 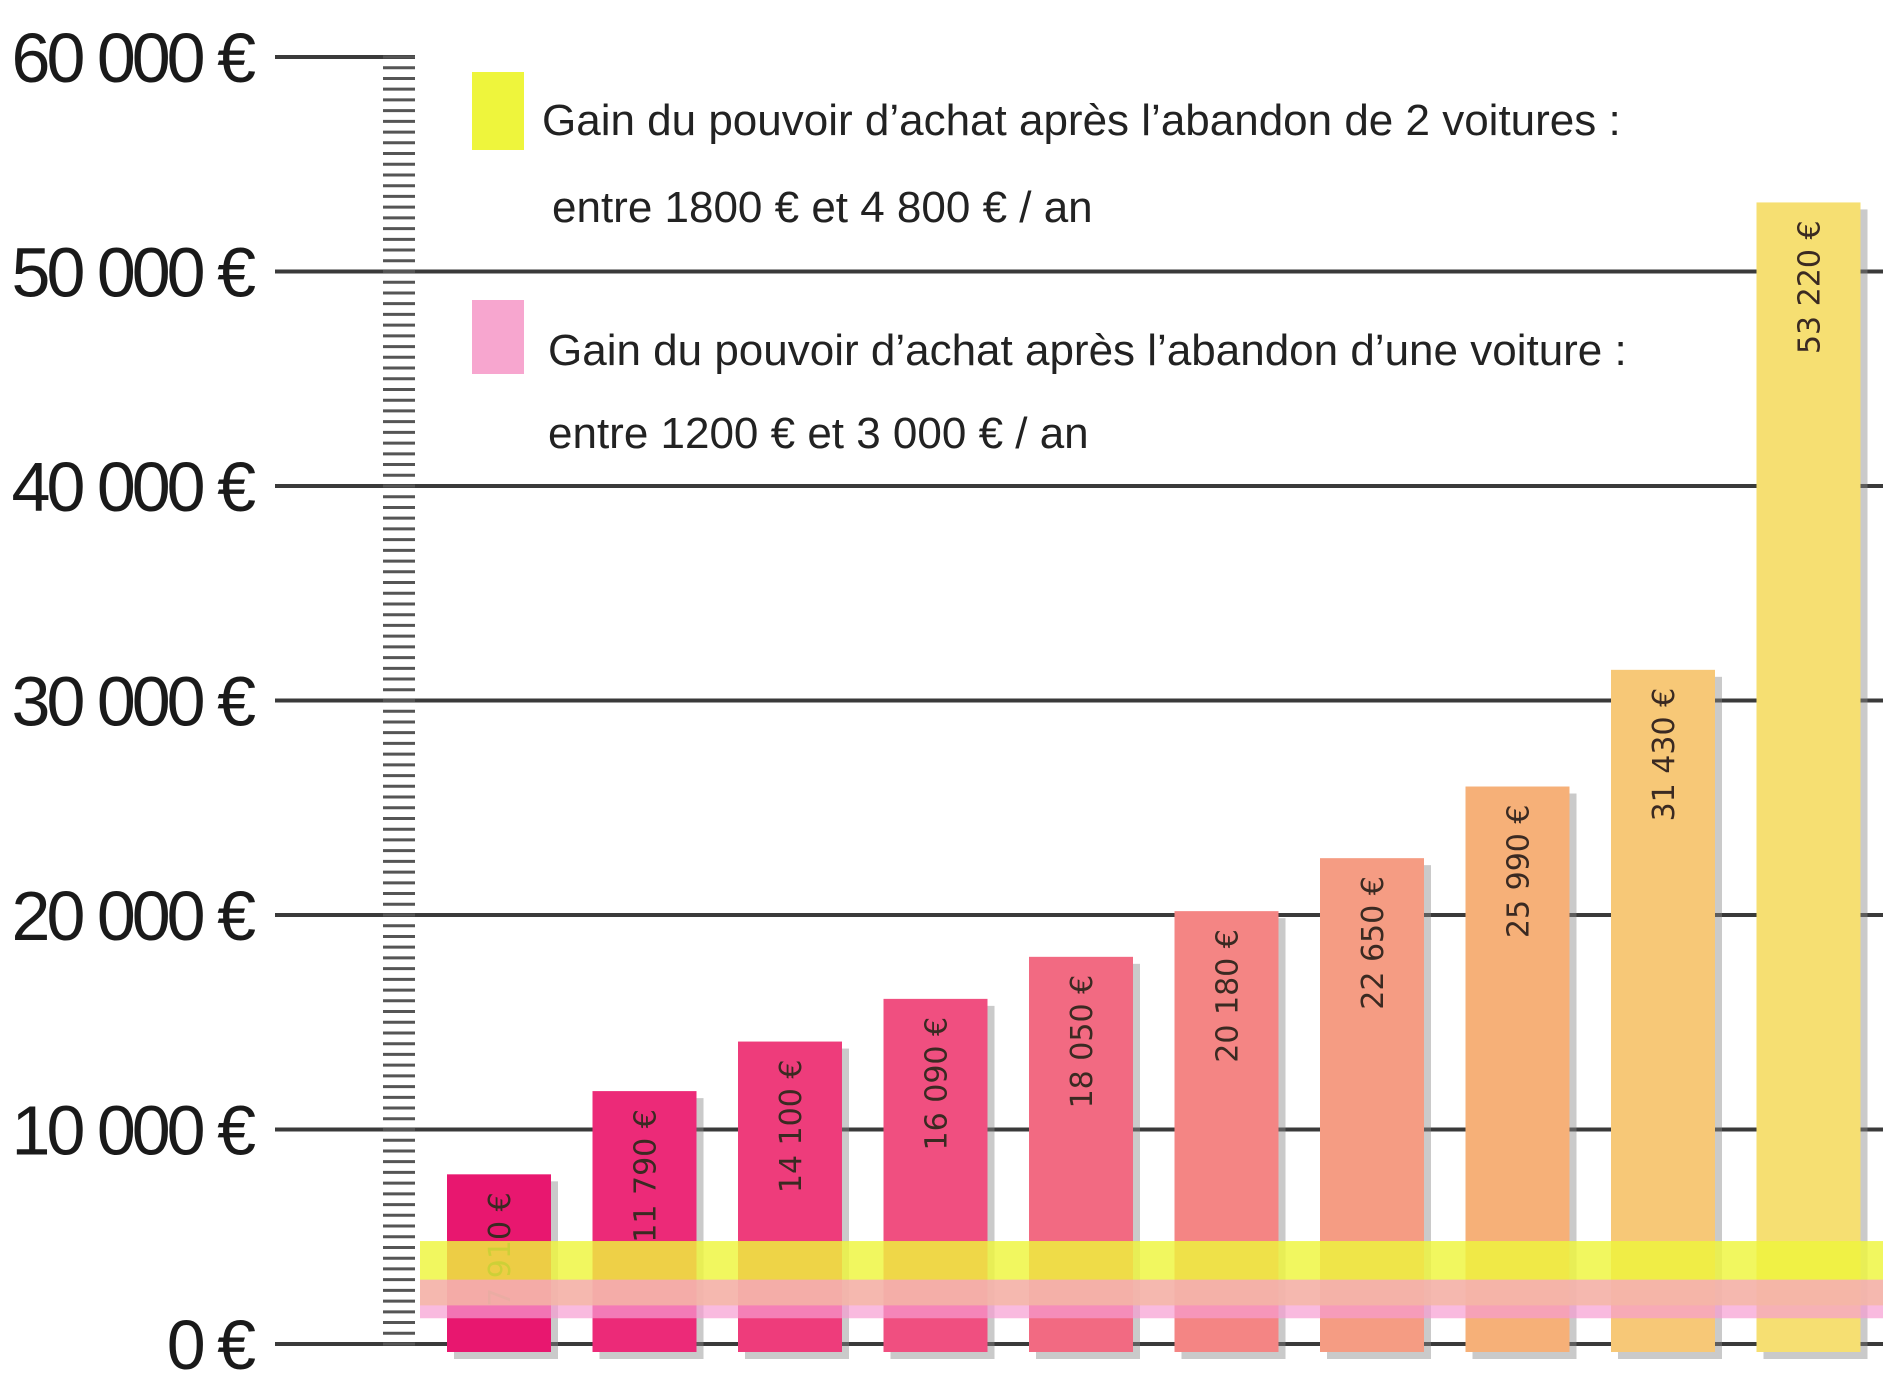 I want to click on legend-range-two-cars: entre 1800 € et 4 800 € / an, so click(x=822, y=207).